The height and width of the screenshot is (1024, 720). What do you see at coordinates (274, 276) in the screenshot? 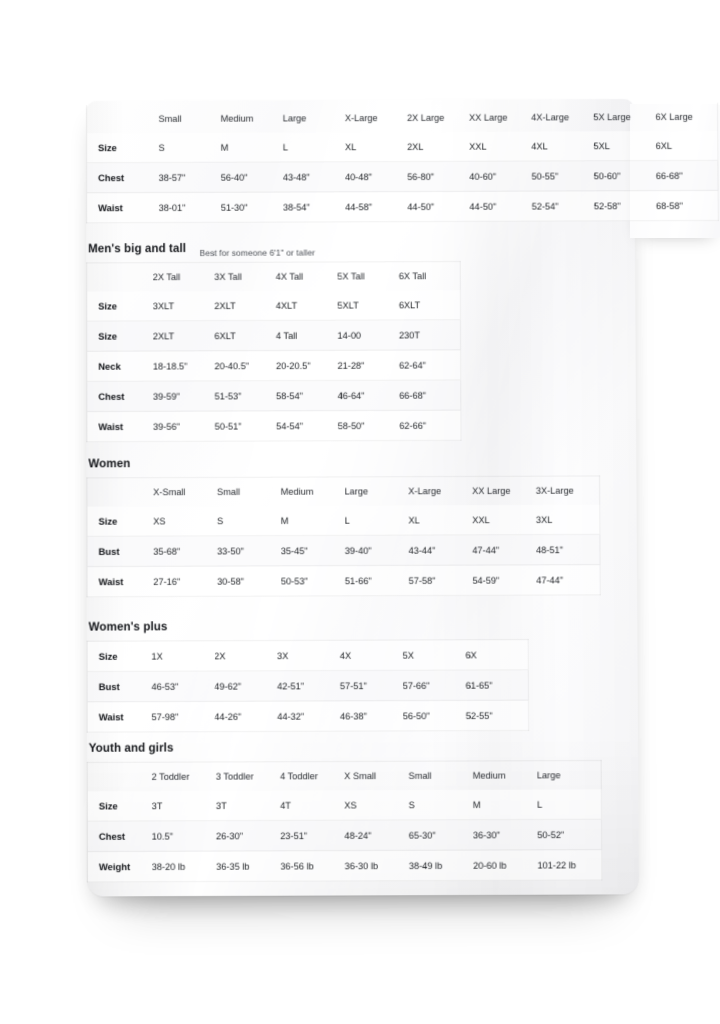
I see `table-header-row: 2X Tall 3X Tall 4X Tall 5X Tall 6X Tall` at bounding box center [274, 276].